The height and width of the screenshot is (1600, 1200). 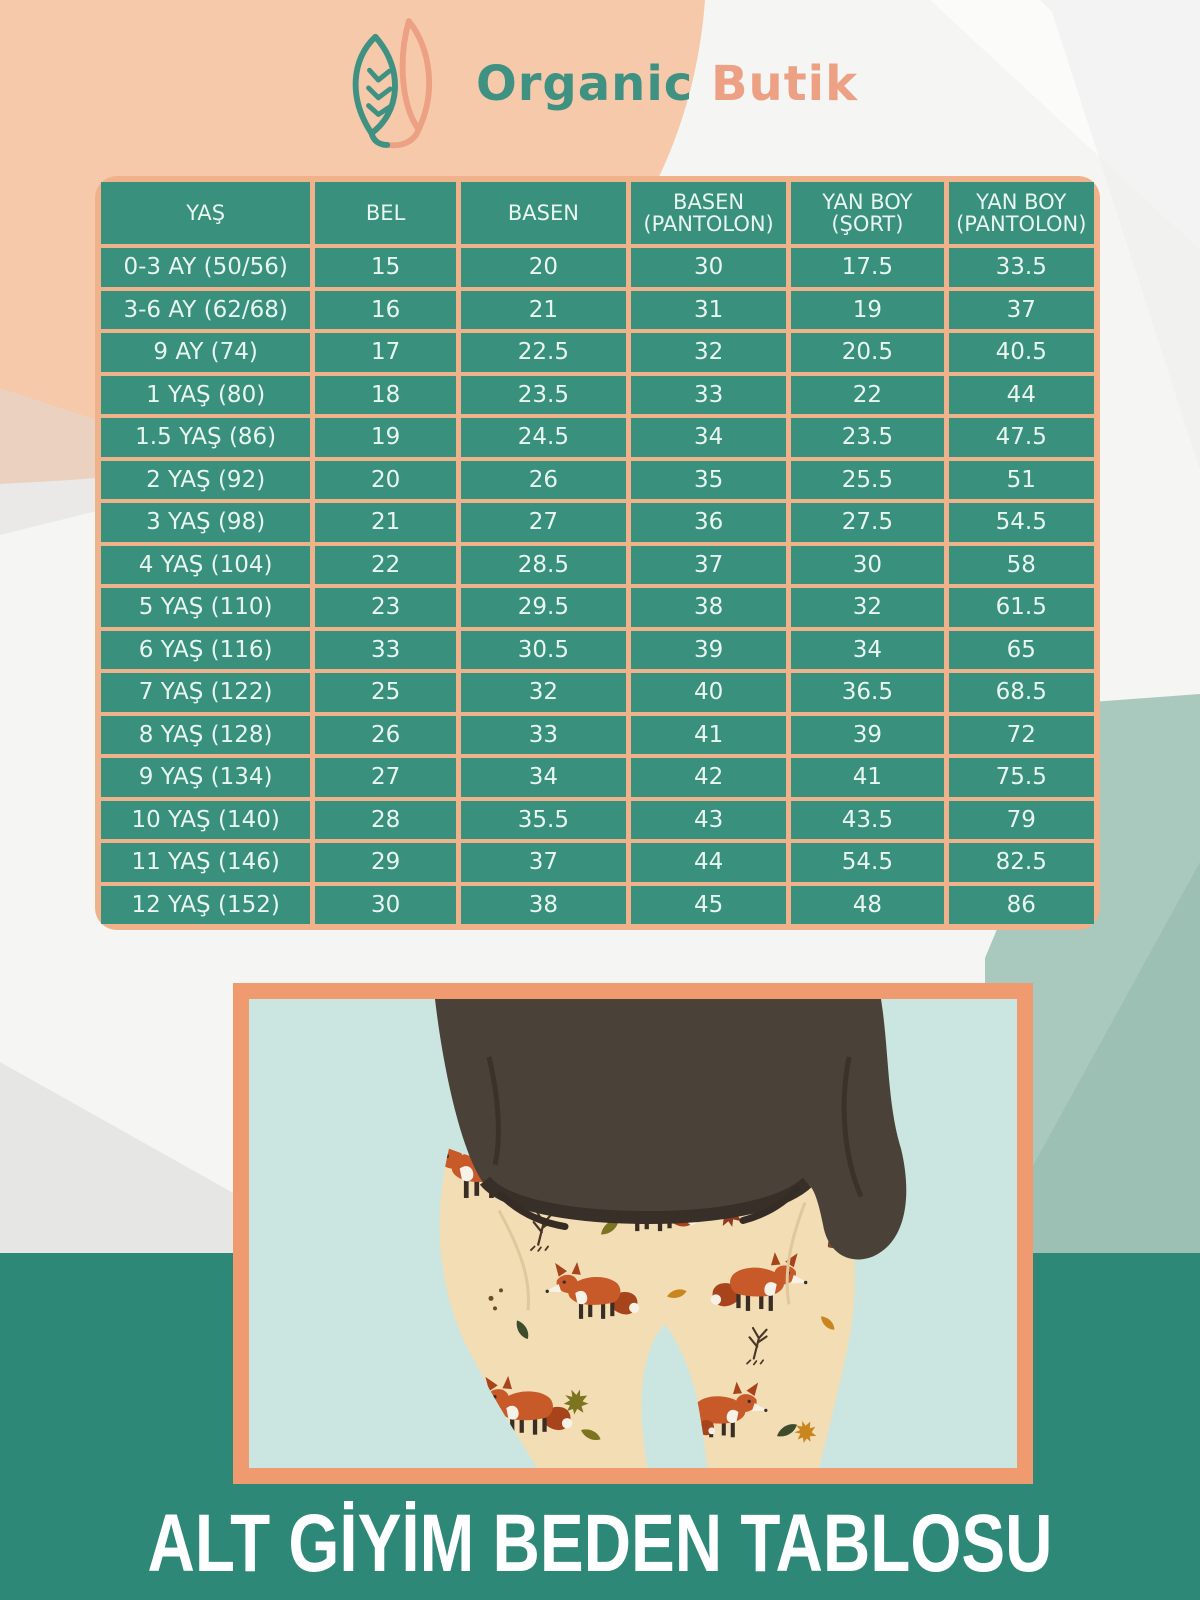 I want to click on age-cell: 2 YAŞ (92), so click(x=206, y=479).